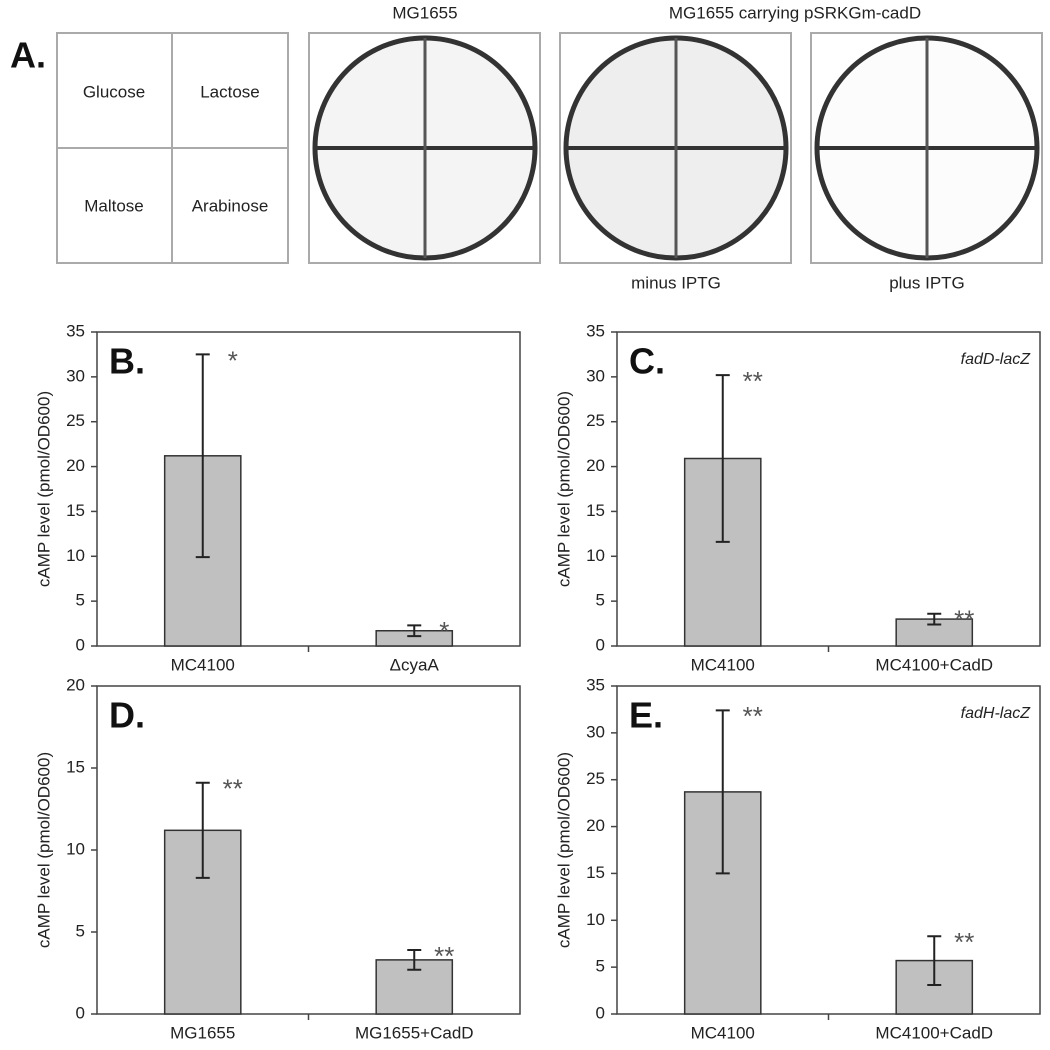 The image size is (1050, 1050). What do you see at coordinates (230, 91) in the screenshot?
I see `sugar-label: Lactose` at bounding box center [230, 91].